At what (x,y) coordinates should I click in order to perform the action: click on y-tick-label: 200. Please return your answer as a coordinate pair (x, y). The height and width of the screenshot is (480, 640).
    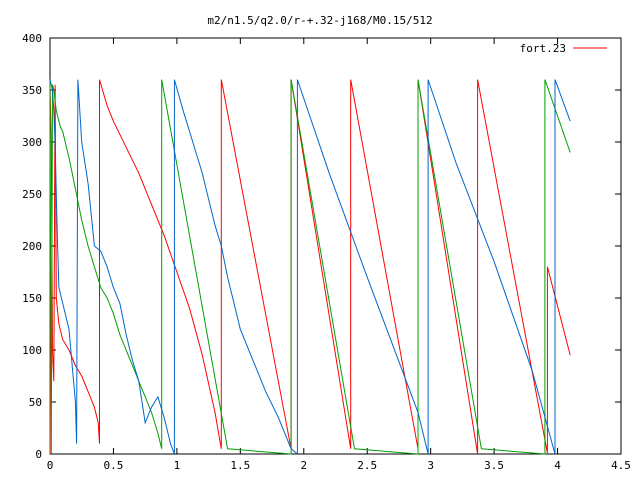
    Looking at the image, I should click on (32, 246).